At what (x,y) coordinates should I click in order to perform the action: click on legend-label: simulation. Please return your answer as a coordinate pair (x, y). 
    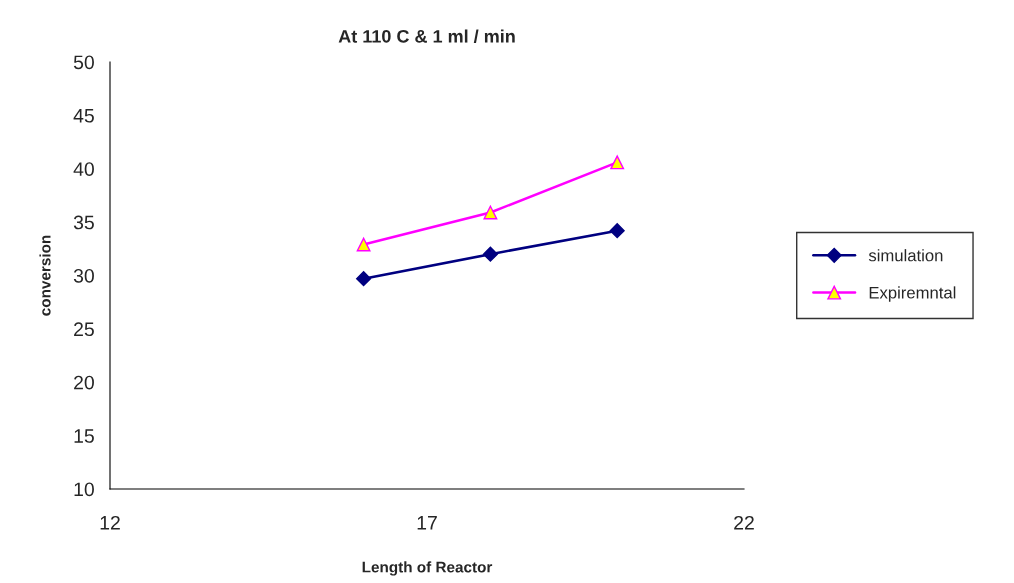
    Looking at the image, I should click on (905, 255).